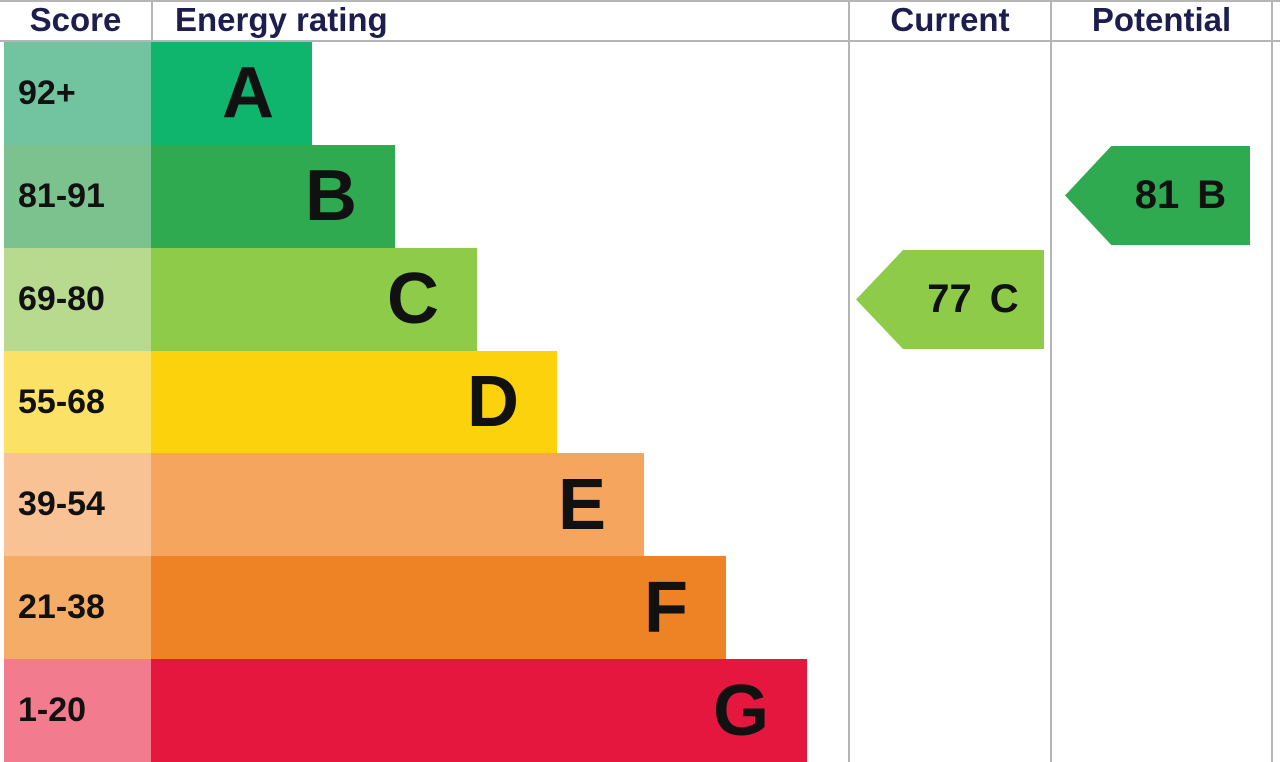 The height and width of the screenshot is (762, 1280). Describe the element at coordinates (424, 93) in the screenshot. I see `band-row-a: 92+ A` at that location.